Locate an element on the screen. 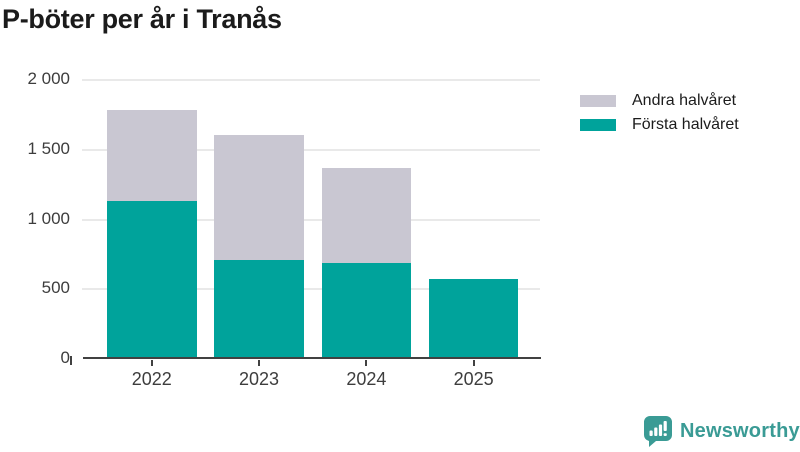  bar-segment-2024-forsta is located at coordinates (366, 310).